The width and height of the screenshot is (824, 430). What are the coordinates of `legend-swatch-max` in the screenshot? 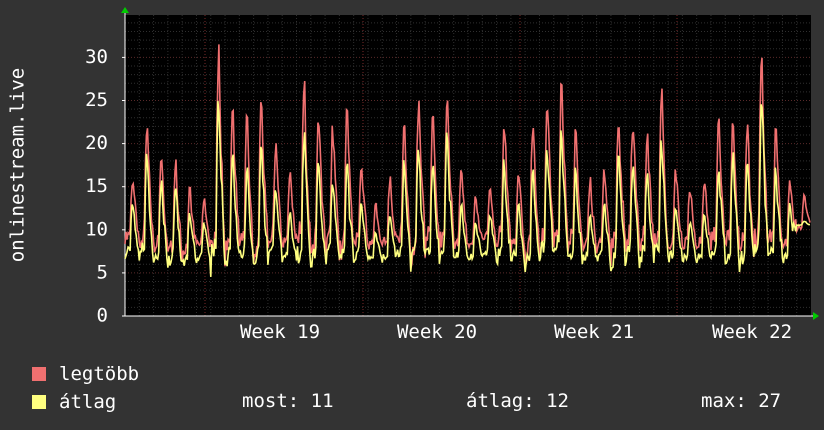 It's located at (39, 374).